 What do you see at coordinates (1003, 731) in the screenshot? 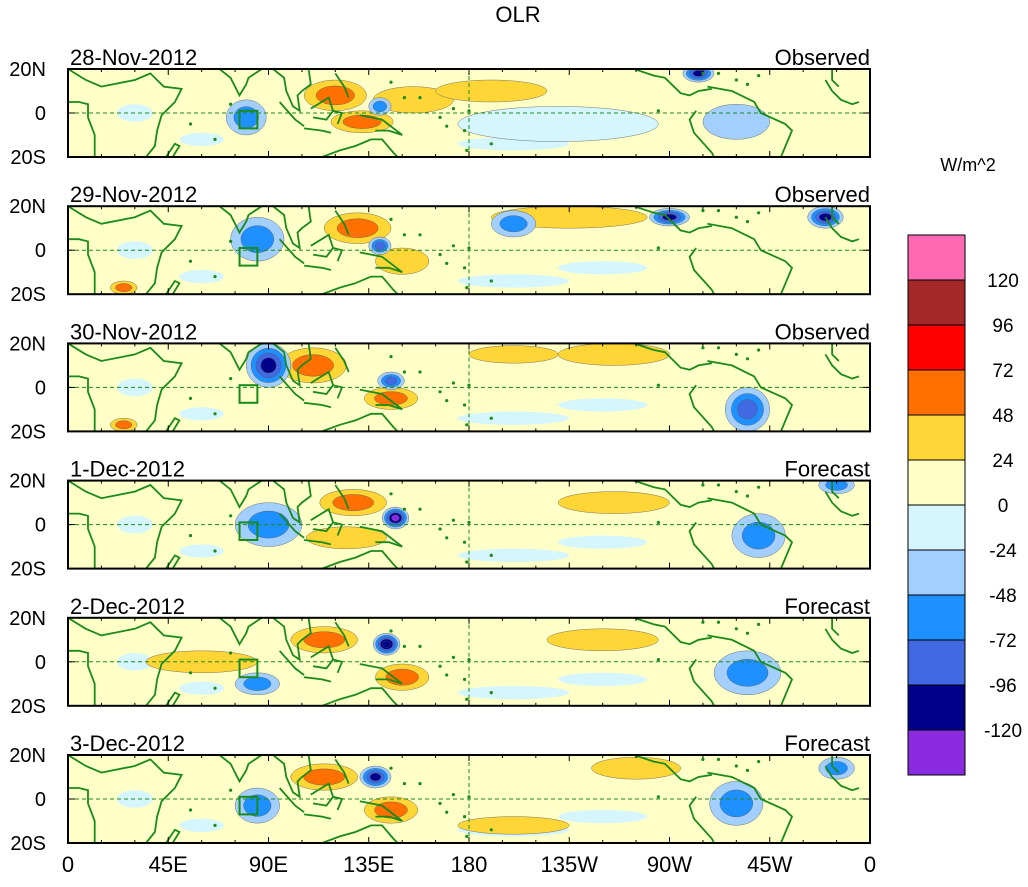
I see `colorbar-level-label: -120` at bounding box center [1003, 731].